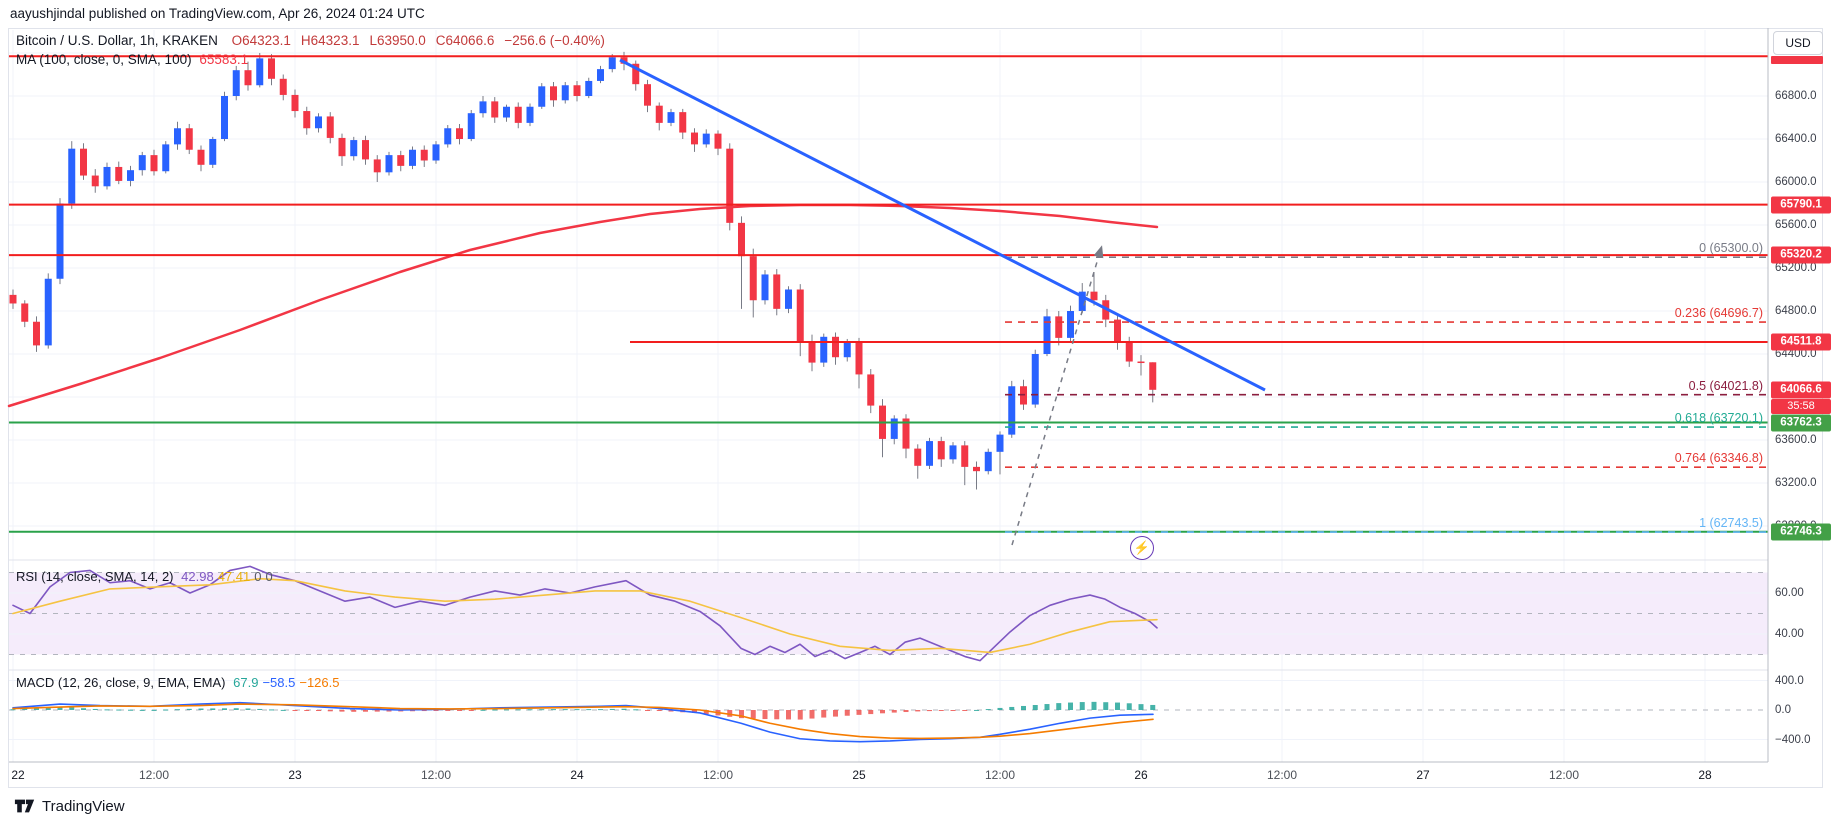  I want to click on time-tick-label: 22, so click(18, 775).